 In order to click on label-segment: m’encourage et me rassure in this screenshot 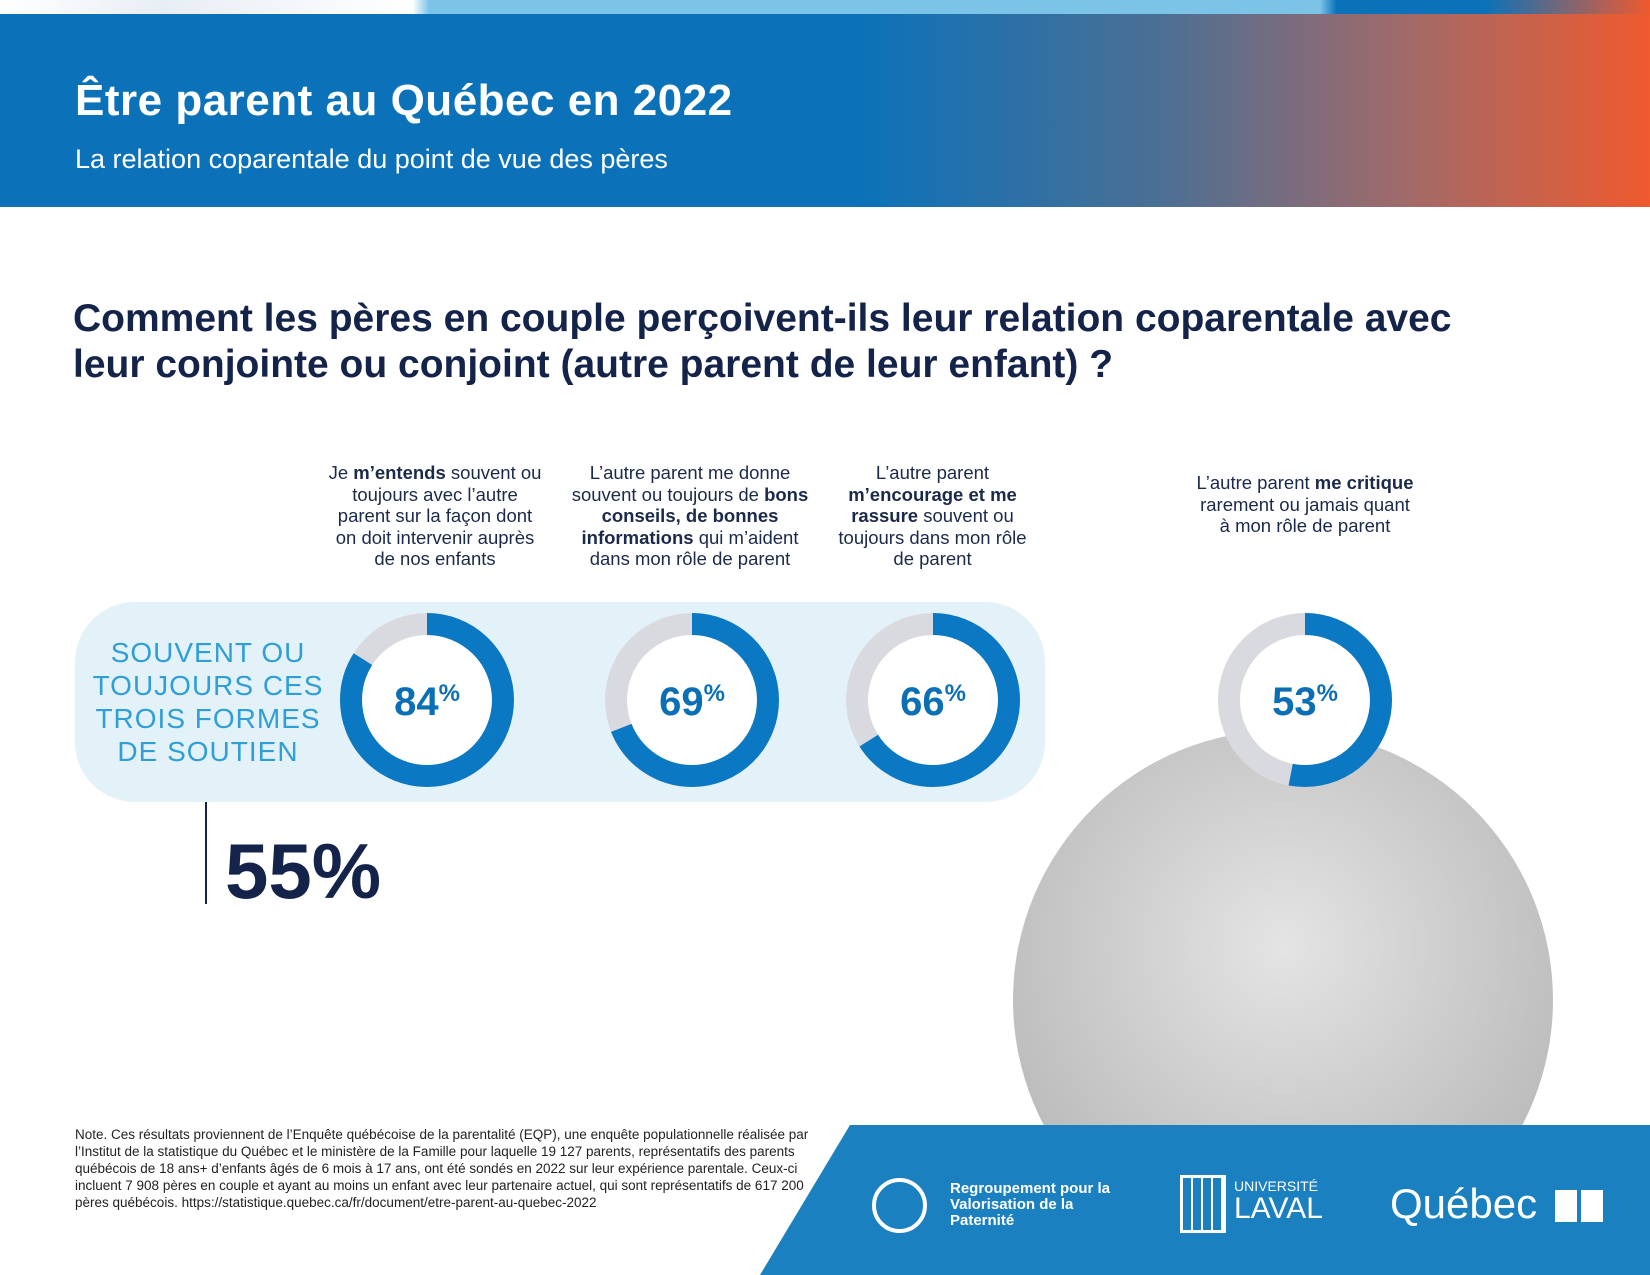, I will do `click(932, 505)`.